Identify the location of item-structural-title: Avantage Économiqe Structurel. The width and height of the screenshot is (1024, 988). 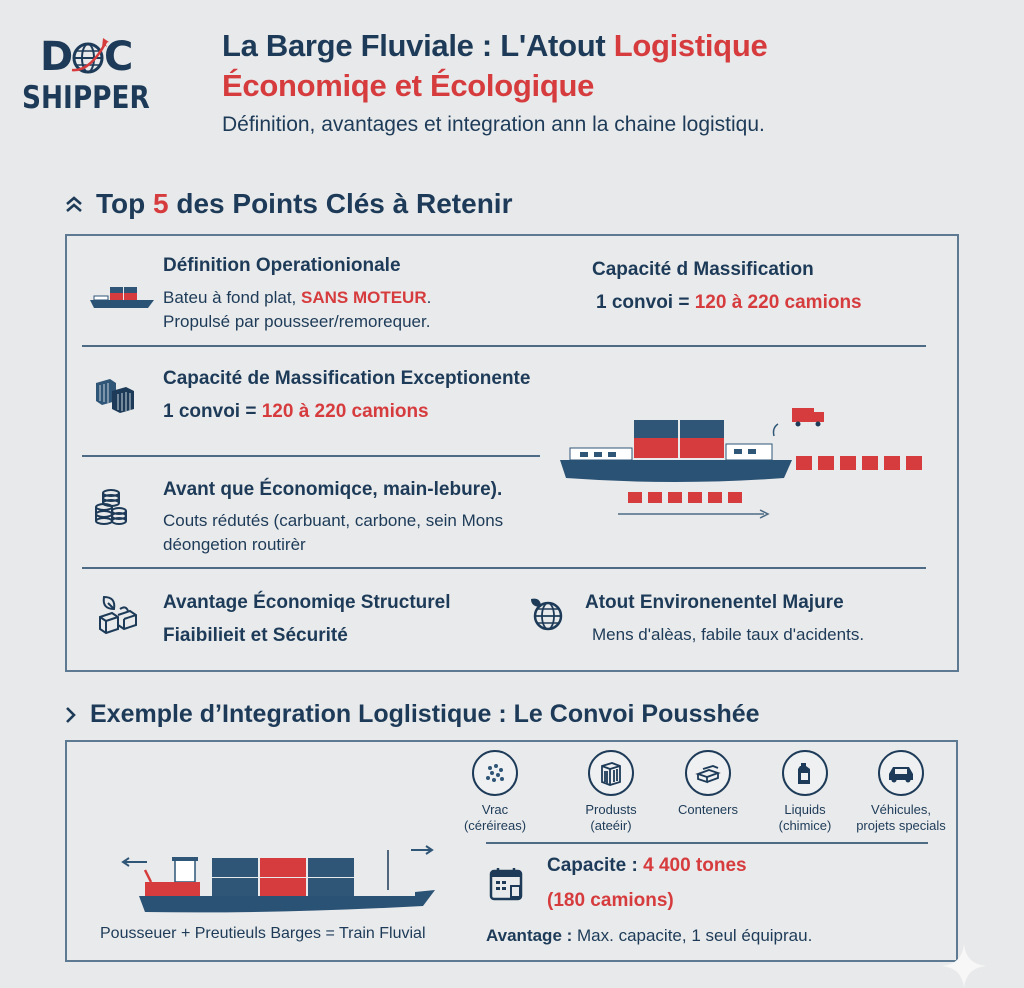
(307, 602).